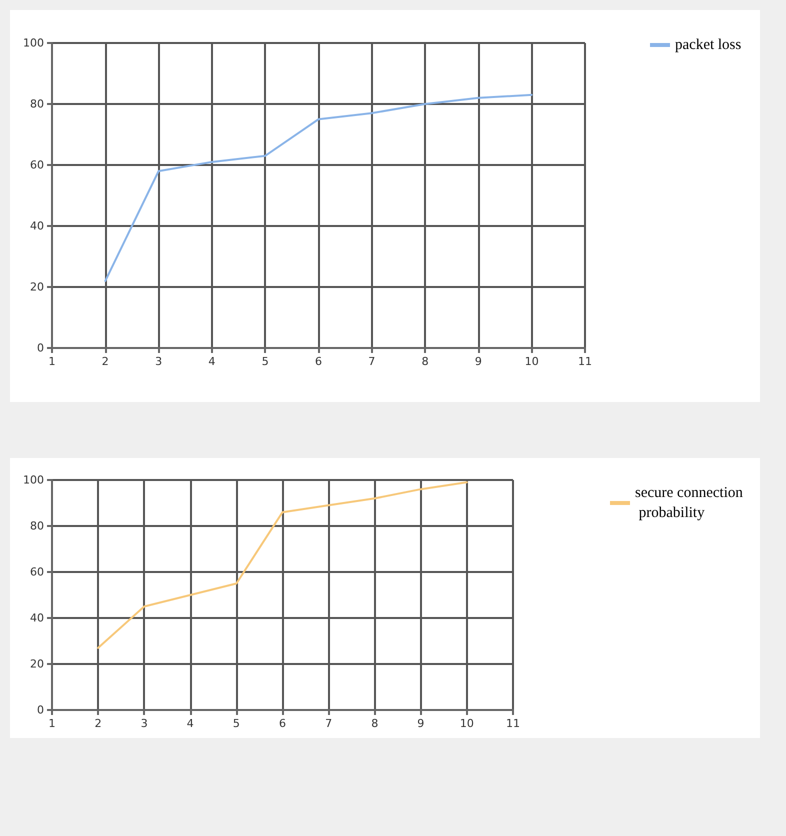 This screenshot has width=786, height=836. I want to click on legend-label: packet loss, so click(708, 45).